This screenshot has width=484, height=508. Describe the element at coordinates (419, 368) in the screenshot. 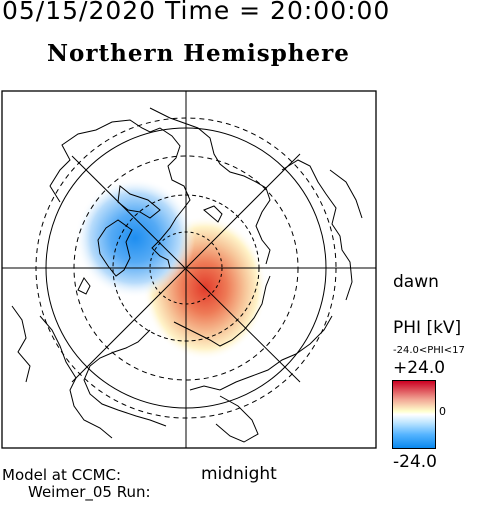

I see `colorbar-max-label: +24.0` at that location.